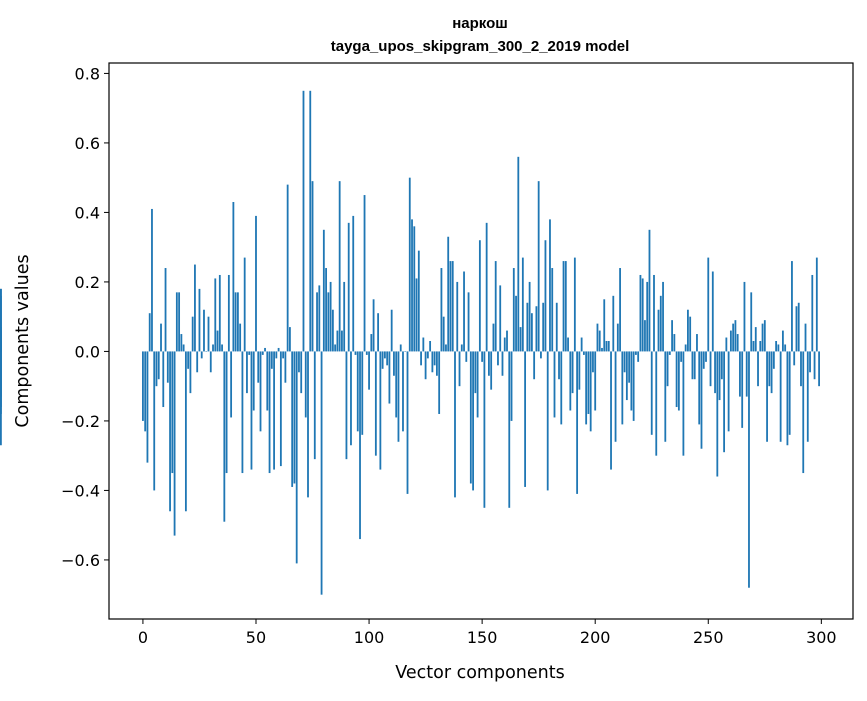 The image size is (867, 701). I want to click on x-tick-label: 150, so click(482, 637).